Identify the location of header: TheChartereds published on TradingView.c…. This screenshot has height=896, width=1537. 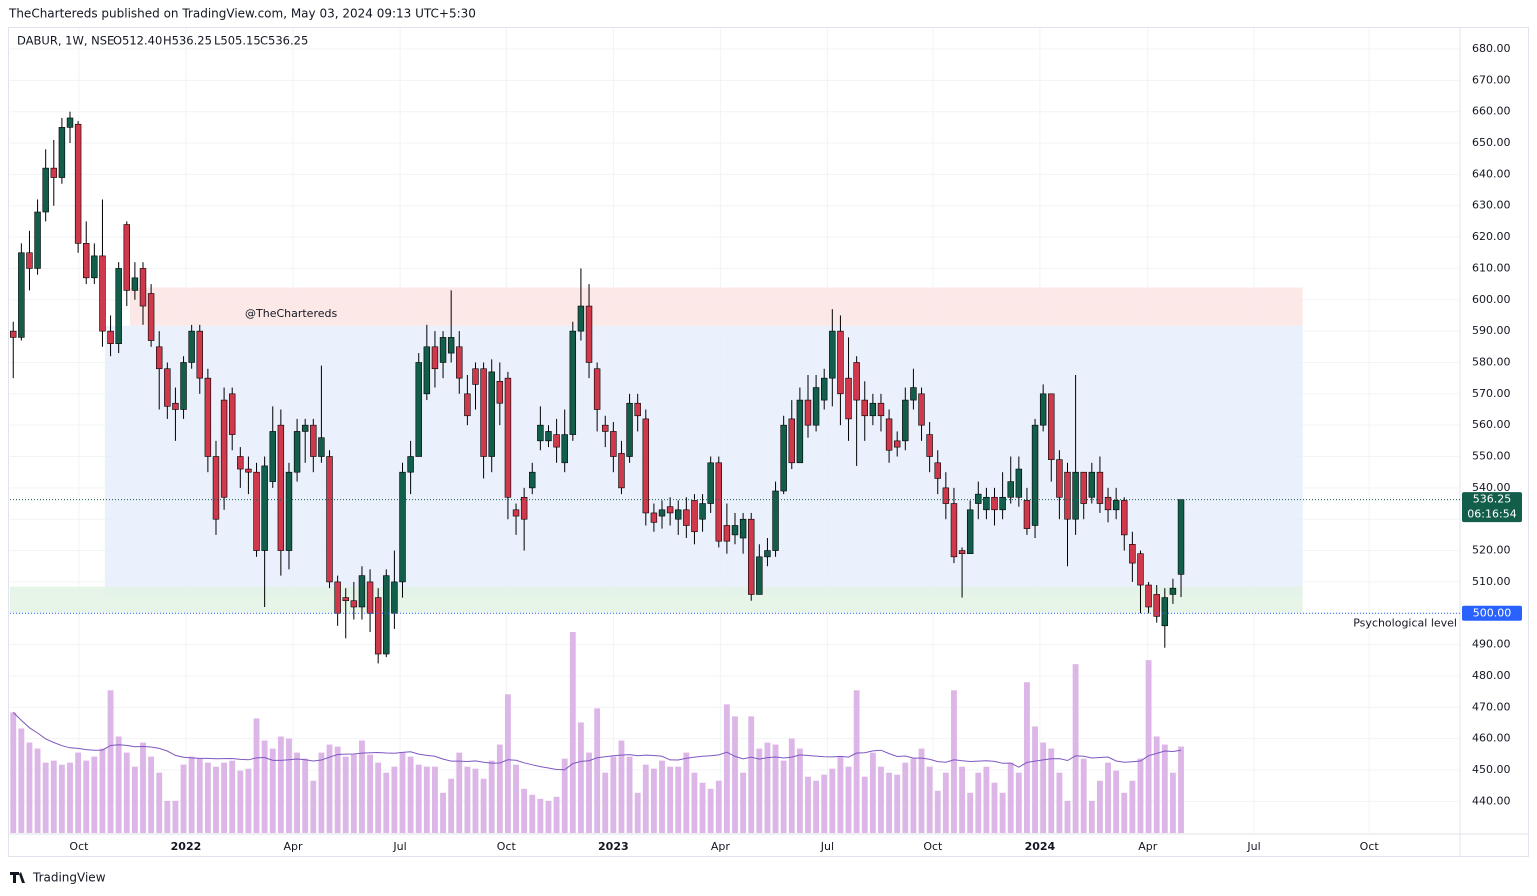
(242, 14).